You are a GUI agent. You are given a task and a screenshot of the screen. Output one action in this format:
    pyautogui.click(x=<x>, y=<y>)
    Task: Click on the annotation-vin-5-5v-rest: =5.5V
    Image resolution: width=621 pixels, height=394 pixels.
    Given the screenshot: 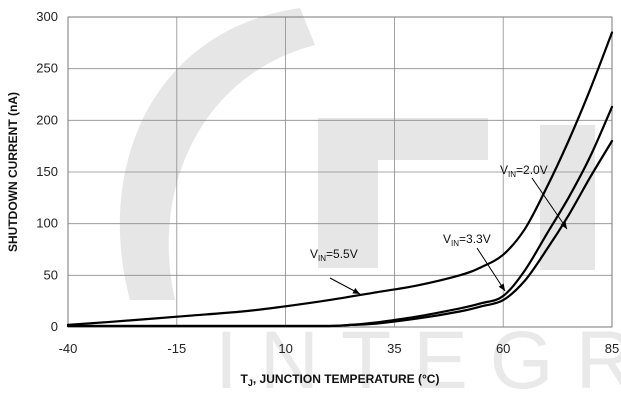 What is the action you would take?
    pyautogui.click(x=342, y=254)
    